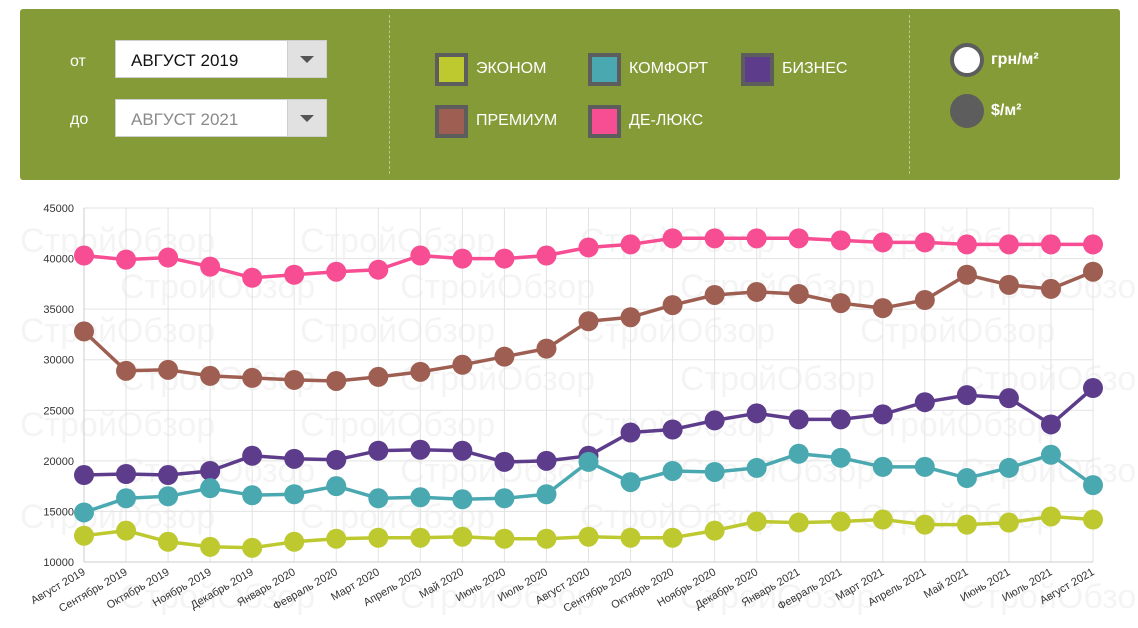 The image size is (1138, 628). Describe the element at coordinates (306, 118) in the screenshot. I see `chevron-down-icon` at that location.